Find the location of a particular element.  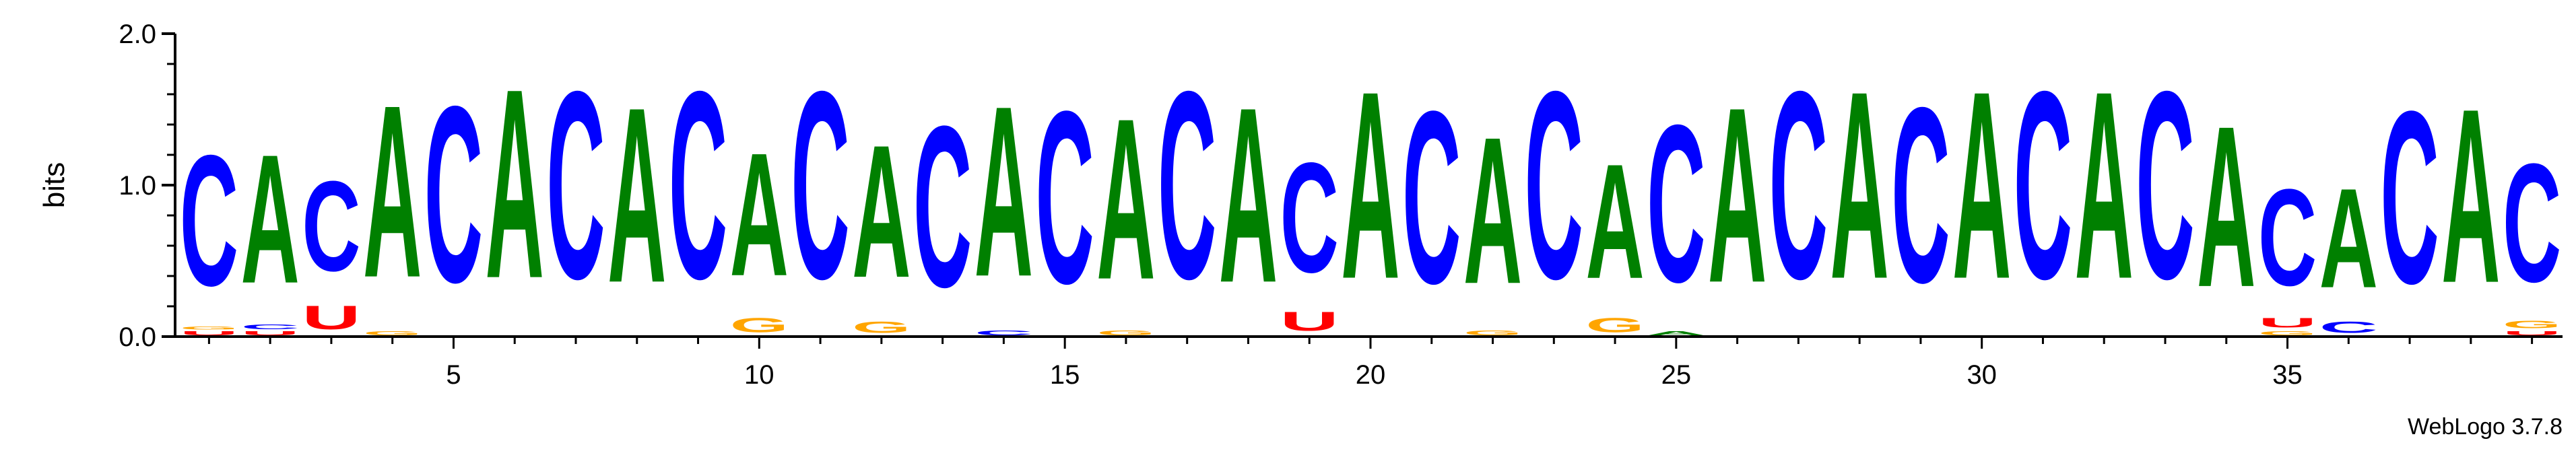

letter-C-pos-1: C is located at coordinates (209, 220).